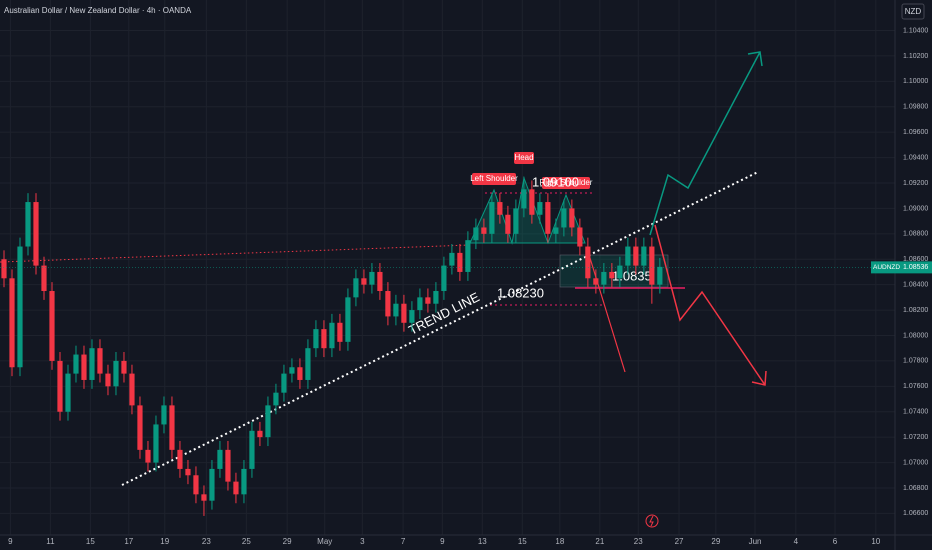 The width and height of the screenshot is (932, 550). What do you see at coordinates (915, 462) in the screenshot?
I see `y-tick-label: 1.07000` at bounding box center [915, 462].